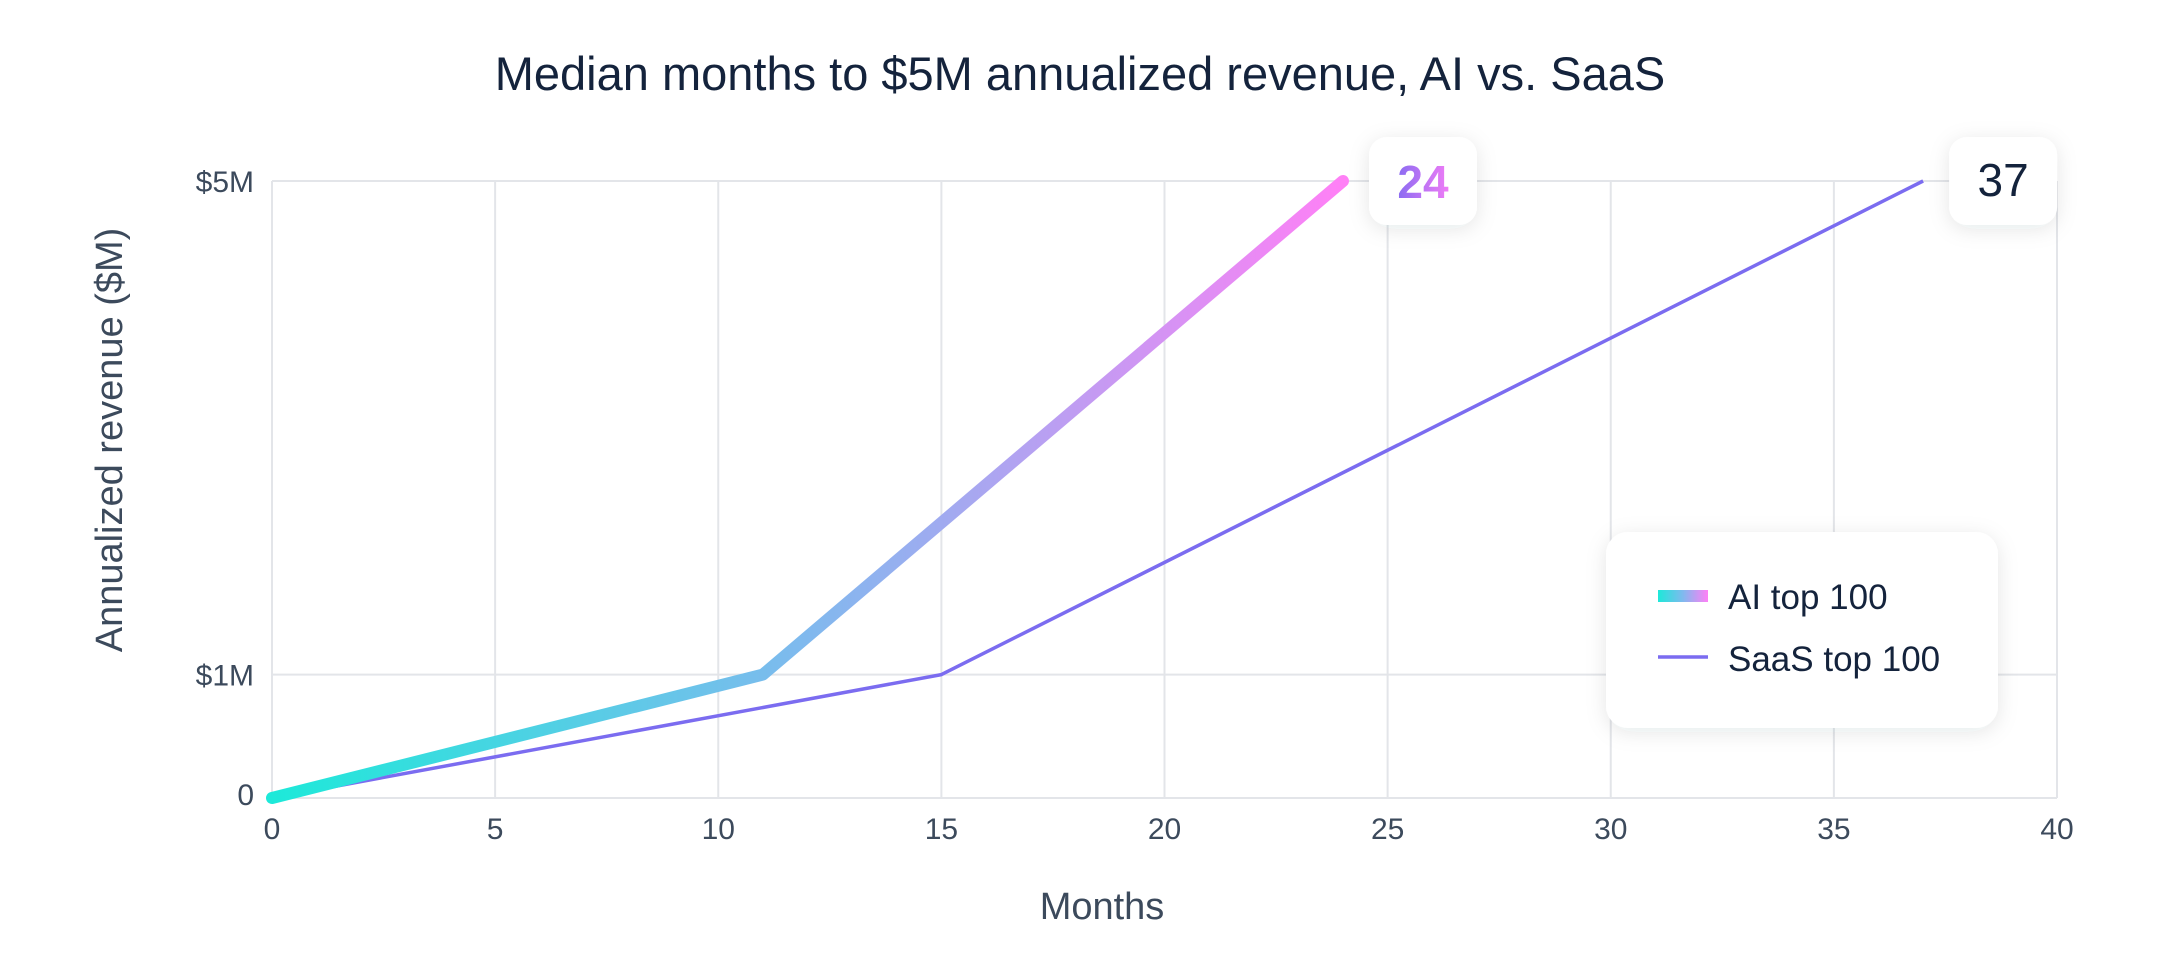  I want to click on x-tick-label: 40, so click(2056, 829).